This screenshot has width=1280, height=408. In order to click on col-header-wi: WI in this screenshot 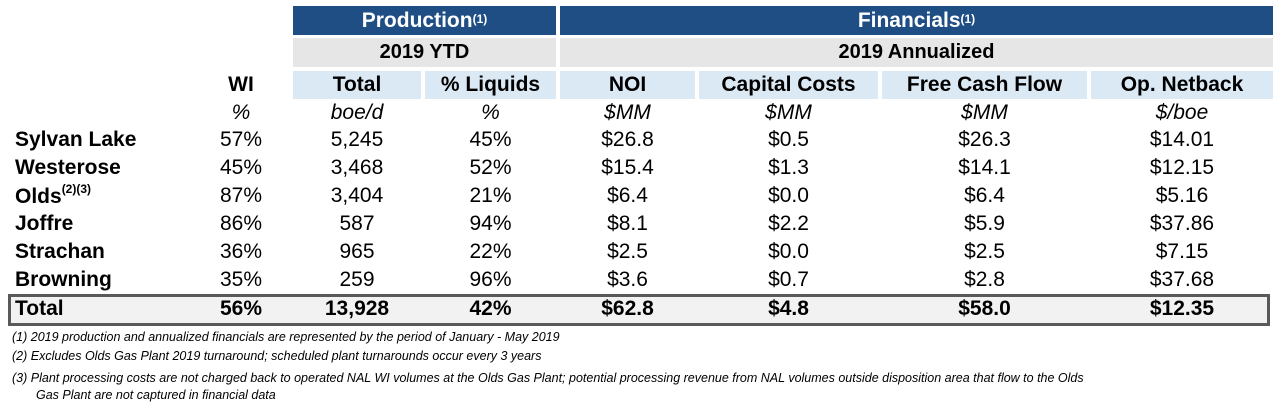, I will do `click(241, 85)`.